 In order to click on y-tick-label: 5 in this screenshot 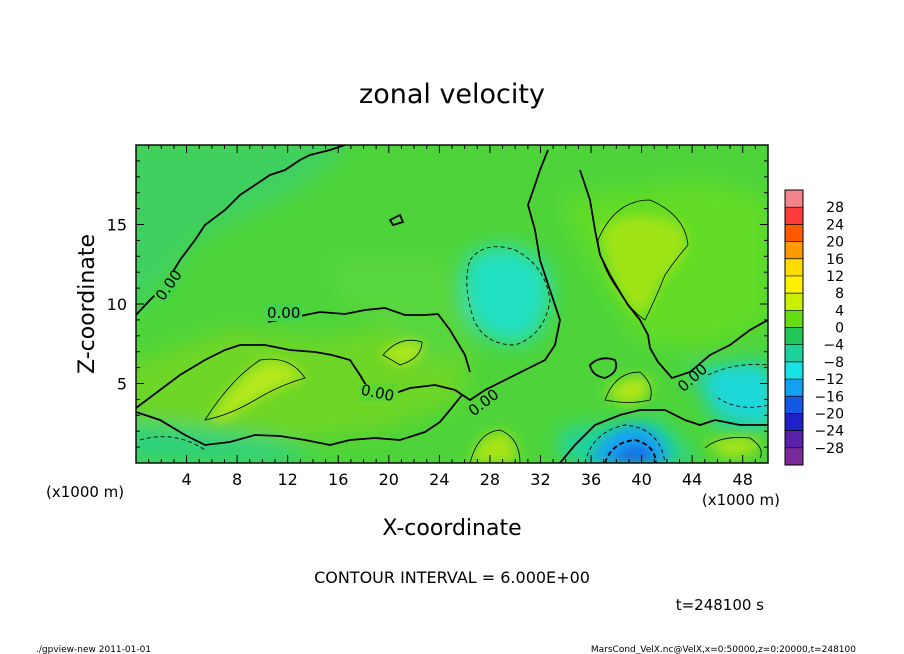, I will do `click(122, 384)`.